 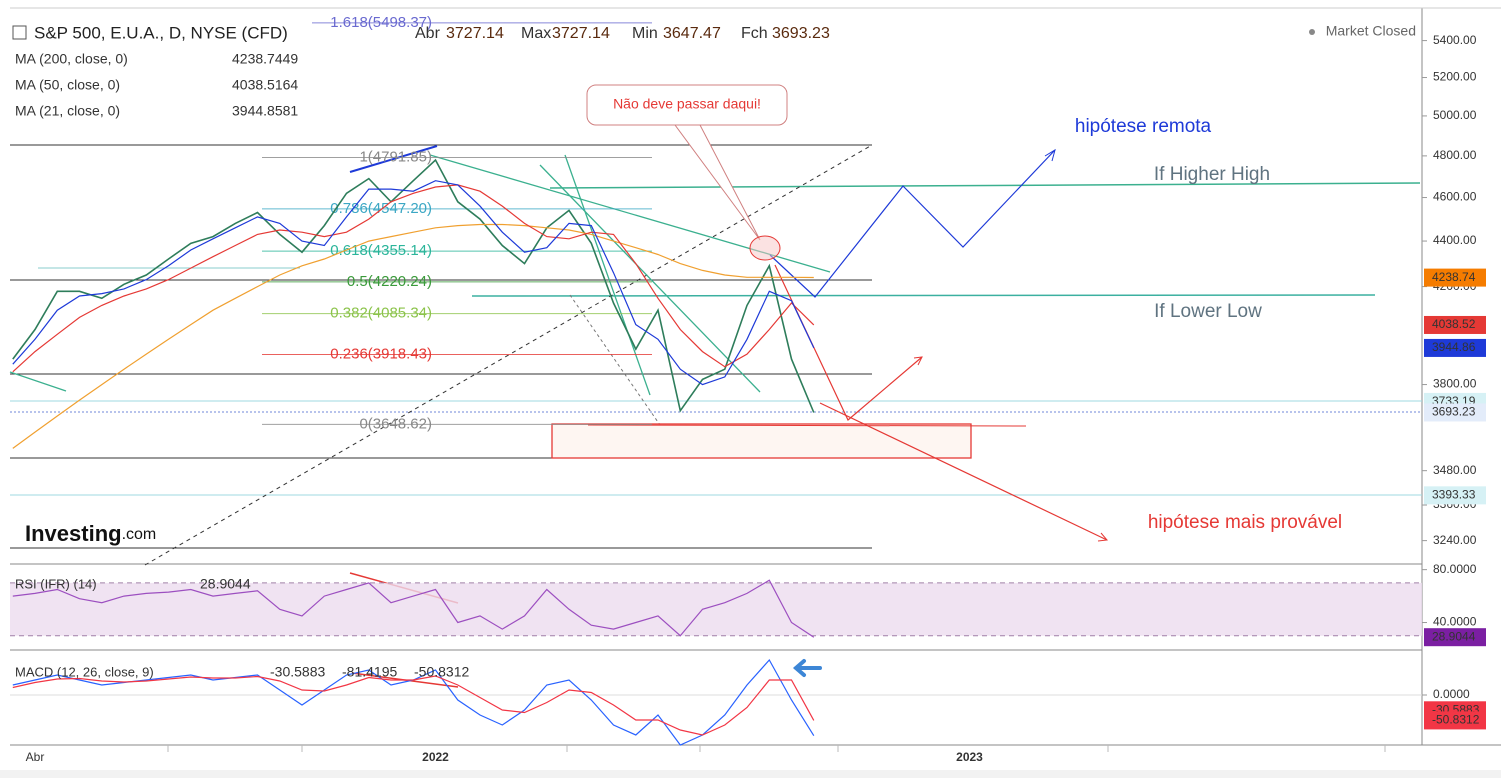 What do you see at coordinates (692, 33) in the screenshot?
I see `stat-value: 3647.47` at bounding box center [692, 33].